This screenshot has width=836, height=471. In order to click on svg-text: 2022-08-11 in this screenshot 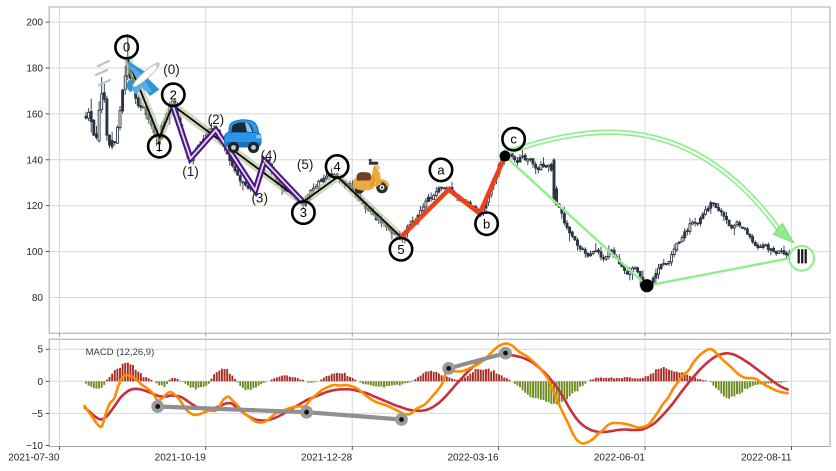, I will do `click(766, 458)`.